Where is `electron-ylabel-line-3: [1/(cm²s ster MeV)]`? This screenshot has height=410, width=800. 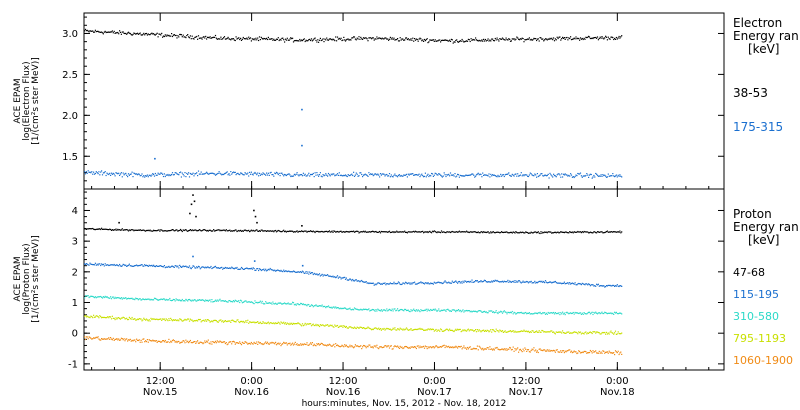
electron-ylabel-line-3: [1/(cm²s ster MeV)] is located at coordinates (36, 100).